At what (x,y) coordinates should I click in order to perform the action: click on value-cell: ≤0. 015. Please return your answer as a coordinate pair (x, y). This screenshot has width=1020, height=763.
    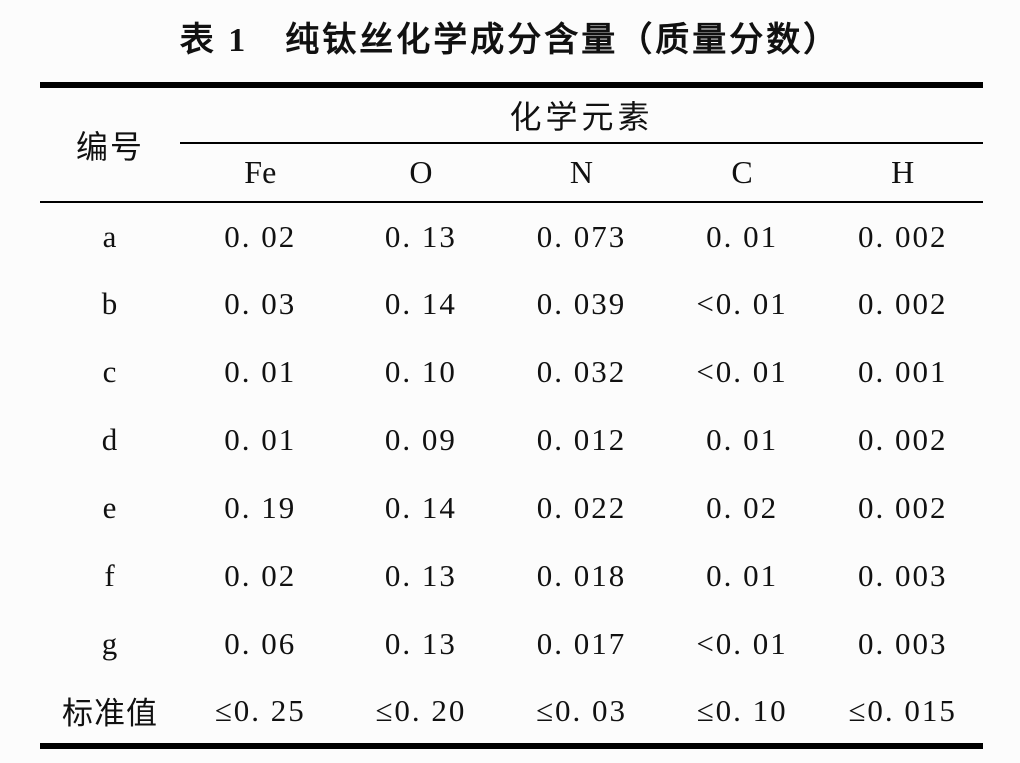
    Looking at the image, I should click on (902, 710).